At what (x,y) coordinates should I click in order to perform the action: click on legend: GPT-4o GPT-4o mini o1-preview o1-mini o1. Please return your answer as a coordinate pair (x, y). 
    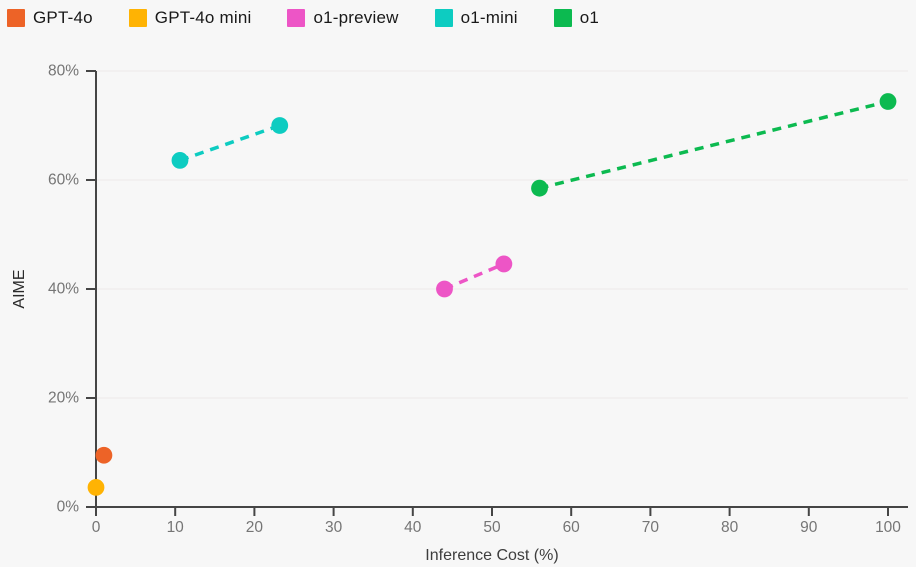
    Looking at the image, I should click on (303, 18).